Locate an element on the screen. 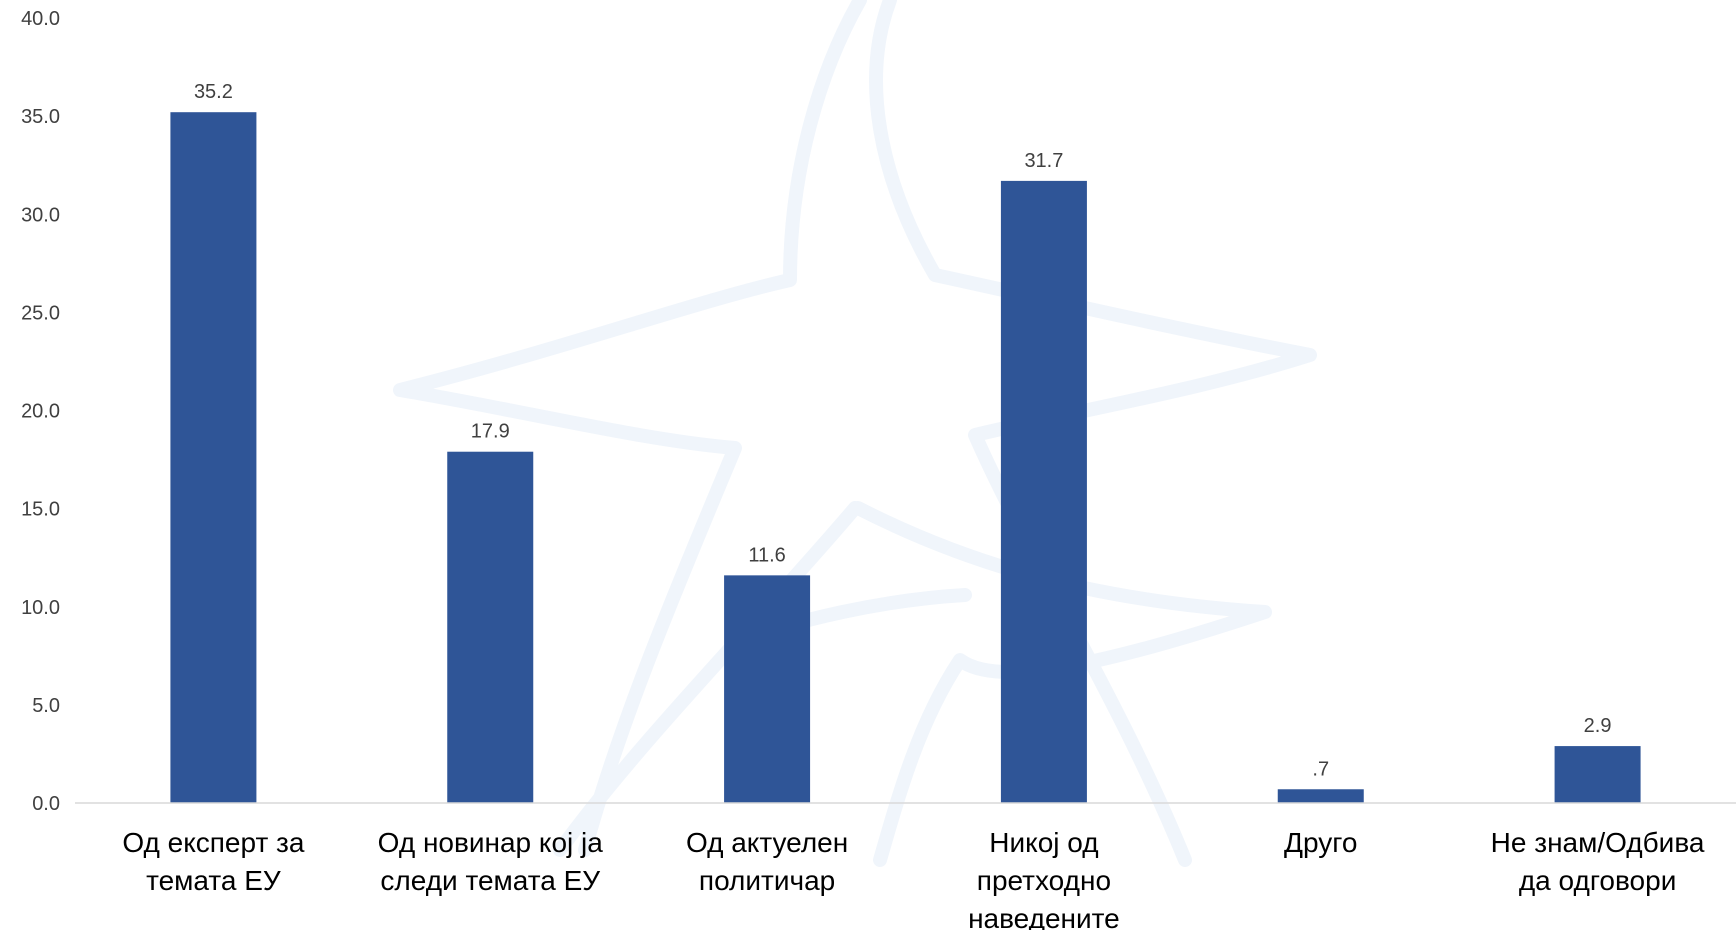  y-tick-label: 20.0 is located at coordinates (40, 412).